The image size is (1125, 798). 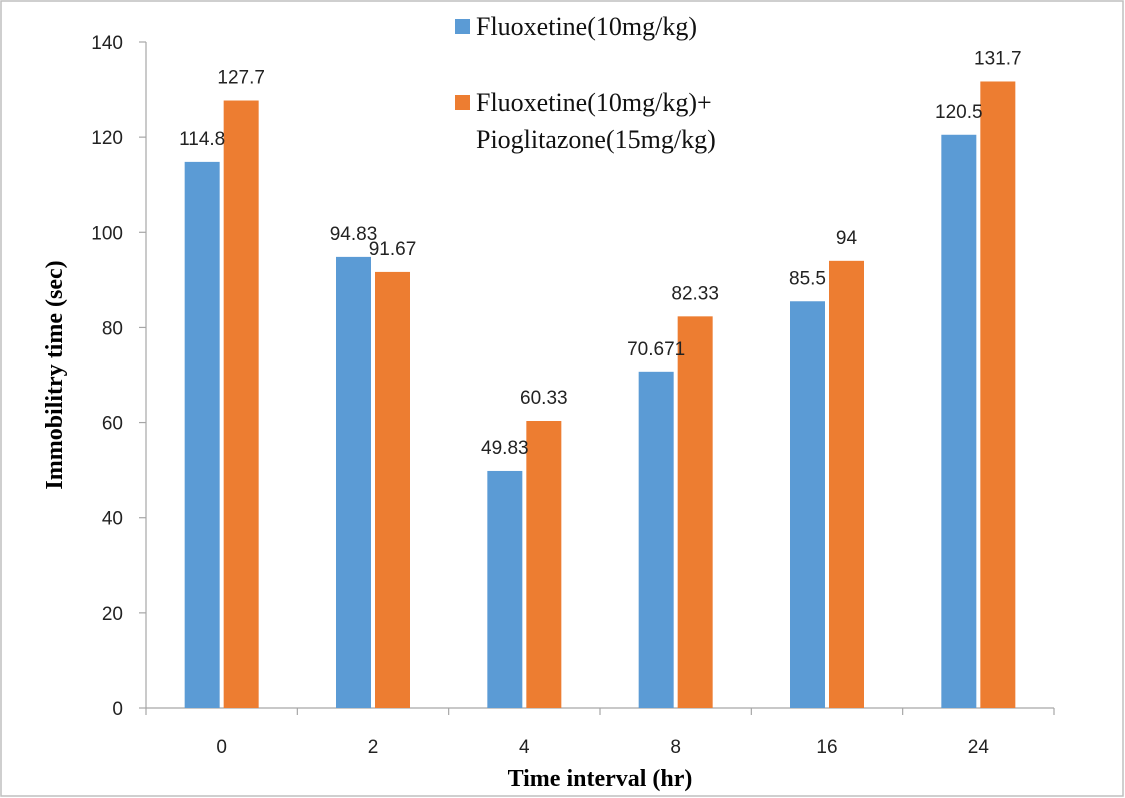 What do you see at coordinates (55, 374) in the screenshot?
I see `y-axis-title: Immobilitry time (sec)` at bounding box center [55, 374].